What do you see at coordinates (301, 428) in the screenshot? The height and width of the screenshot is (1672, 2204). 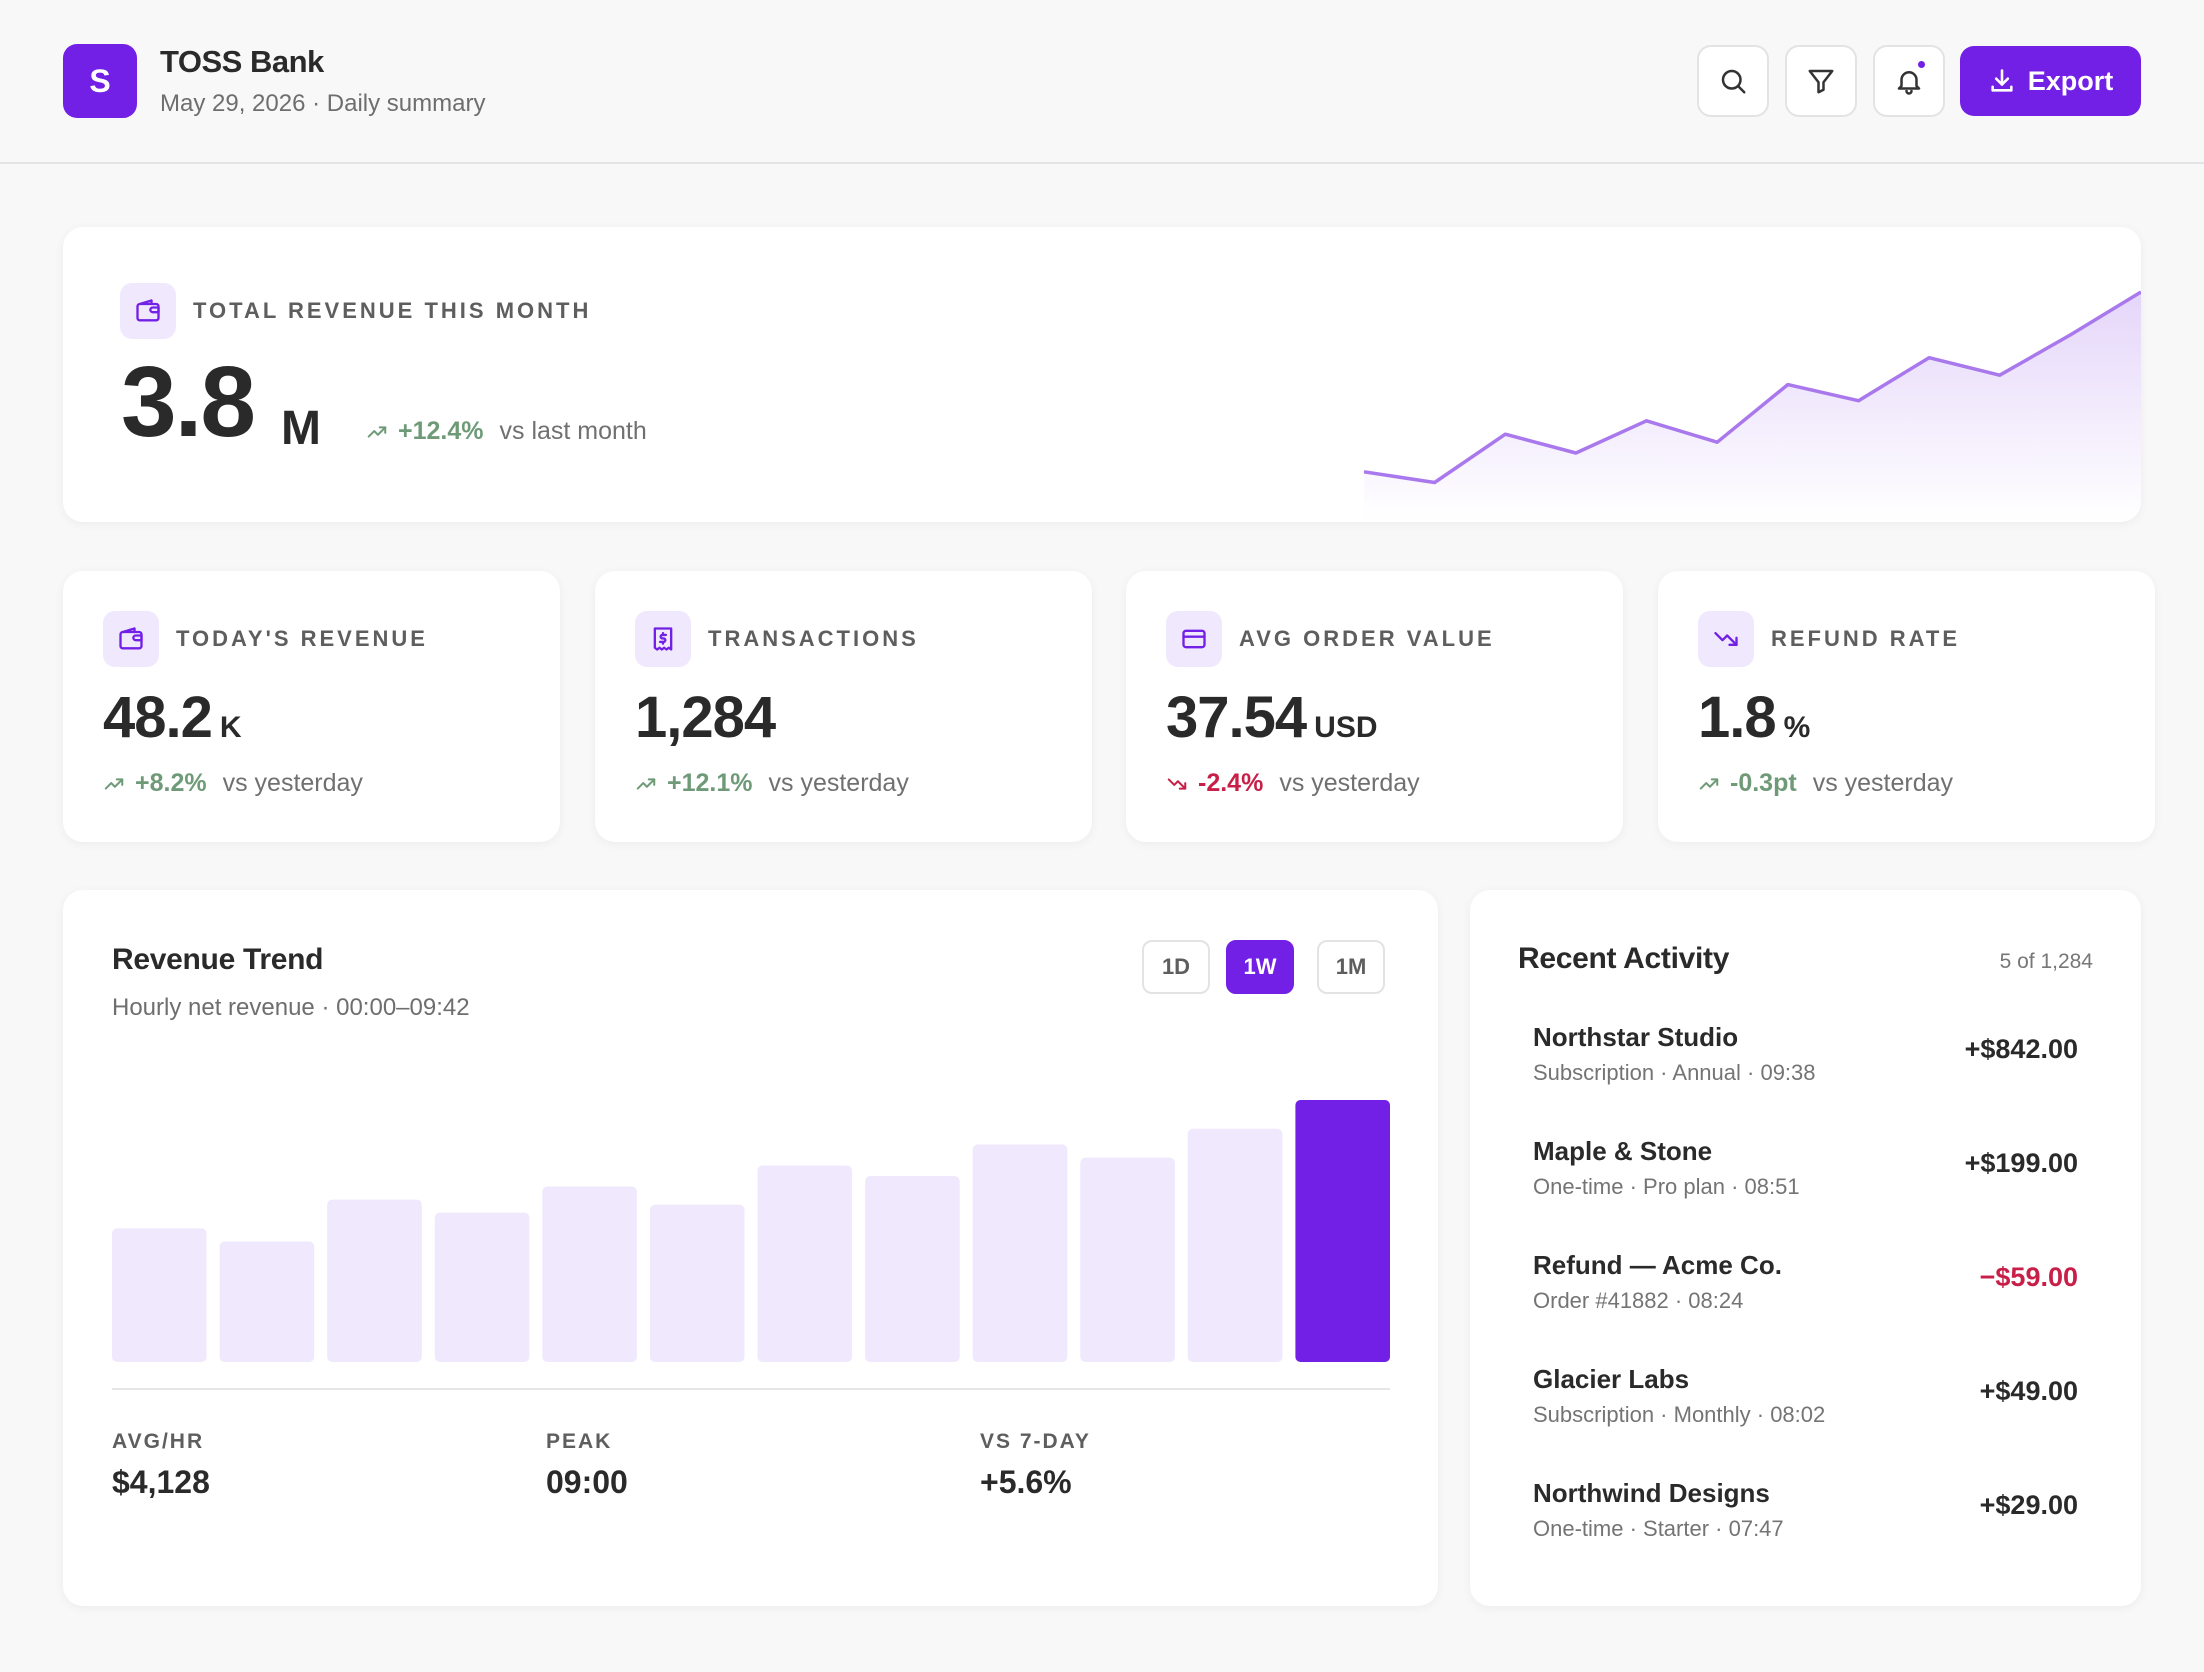 I see `hero-unit: M` at bounding box center [301, 428].